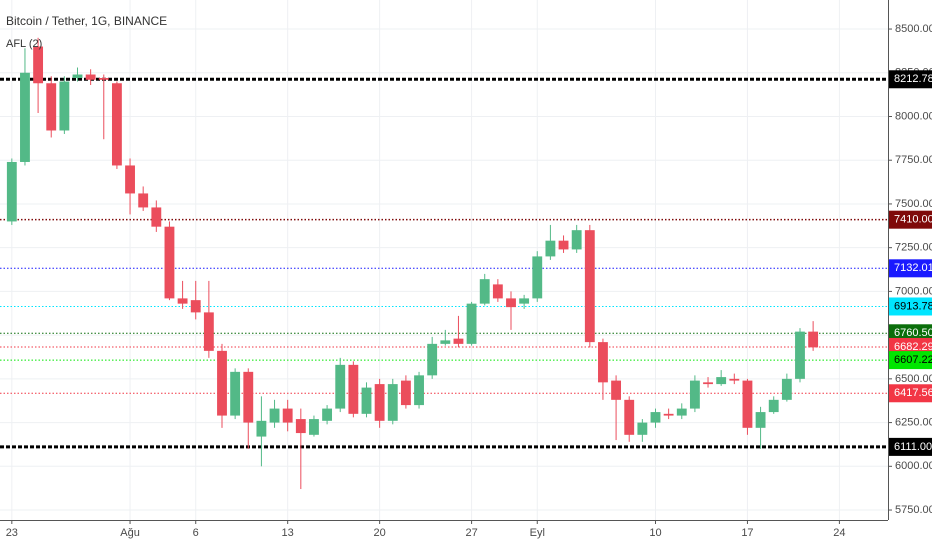  Describe the element at coordinates (12, 533) in the screenshot. I see `x-tick-label: 23` at that location.